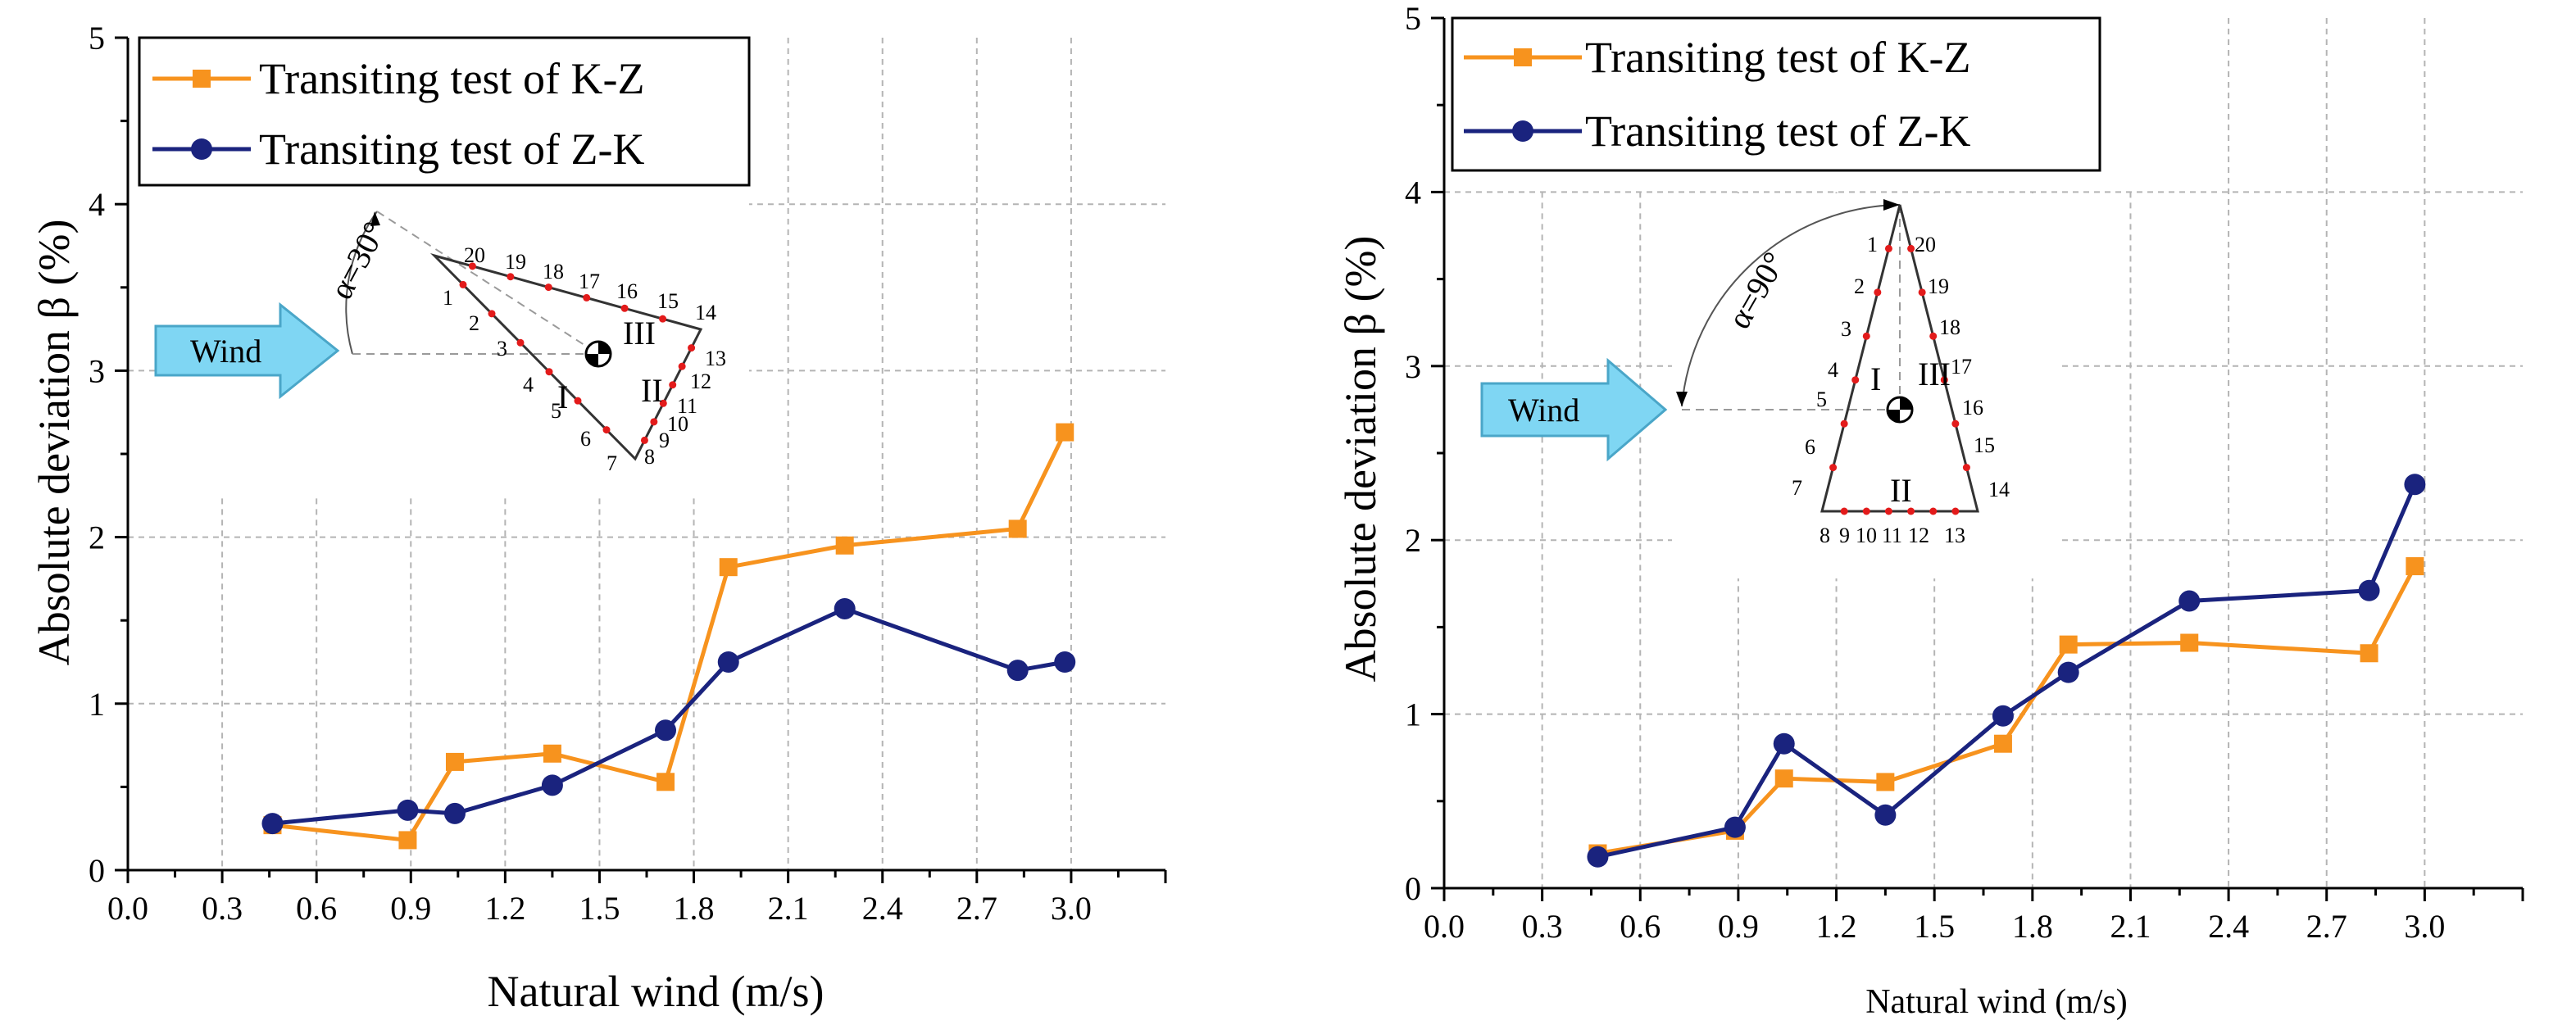  What do you see at coordinates (577, 353) in the screenshot?
I see `inset-measurement-points` at bounding box center [577, 353].